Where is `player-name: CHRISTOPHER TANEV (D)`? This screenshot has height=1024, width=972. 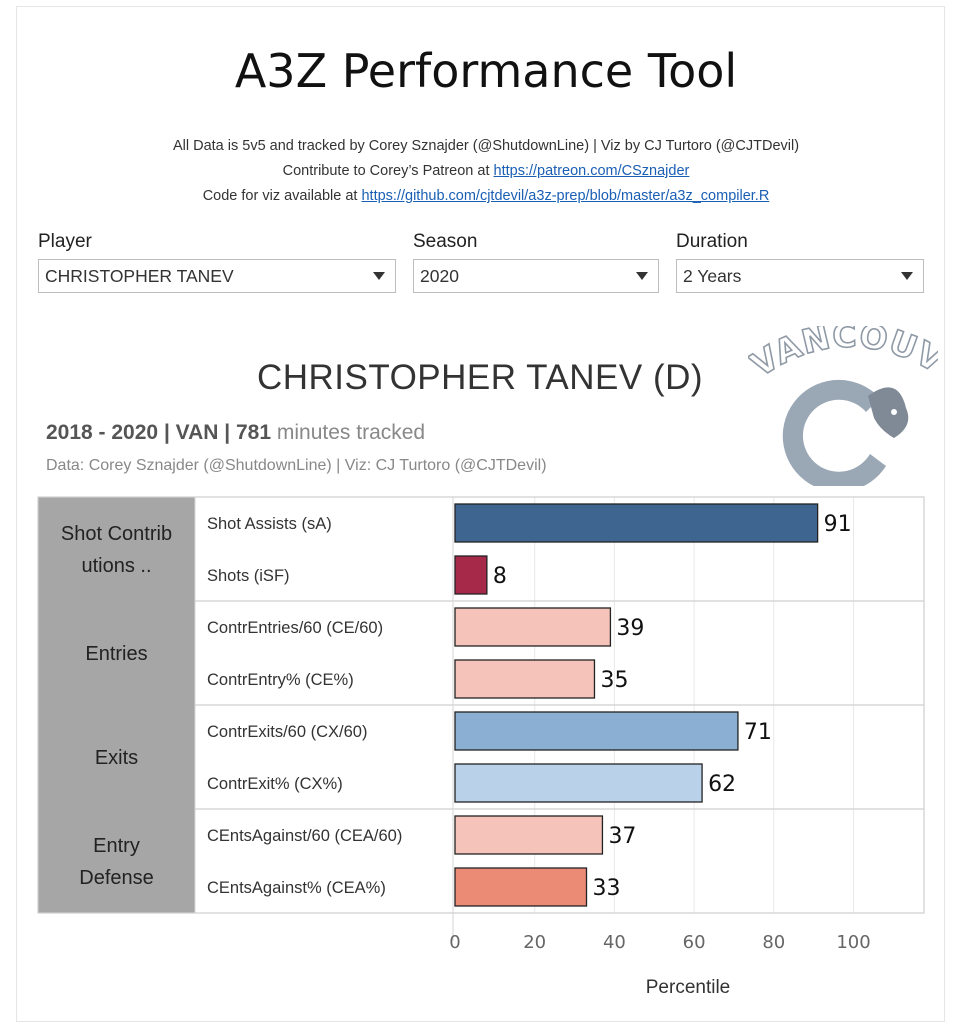
player-name: CHRISTOPHER TANEV (D) is located at coordinates (480, 377).